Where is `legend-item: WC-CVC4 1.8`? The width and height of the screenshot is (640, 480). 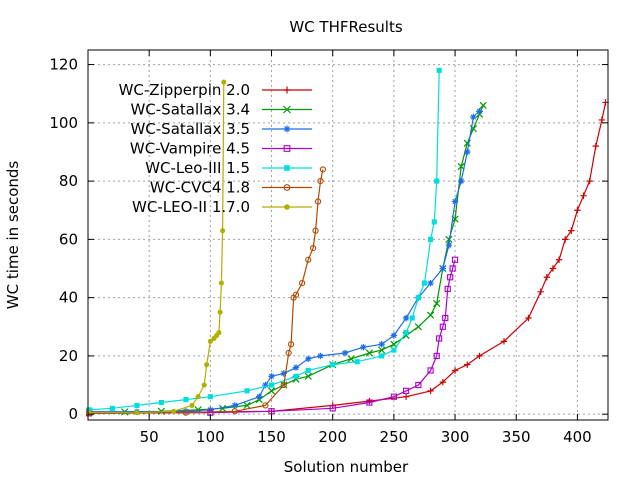
legend-item: WC-CVC4 1.8 is located at coordinates (231, 188).